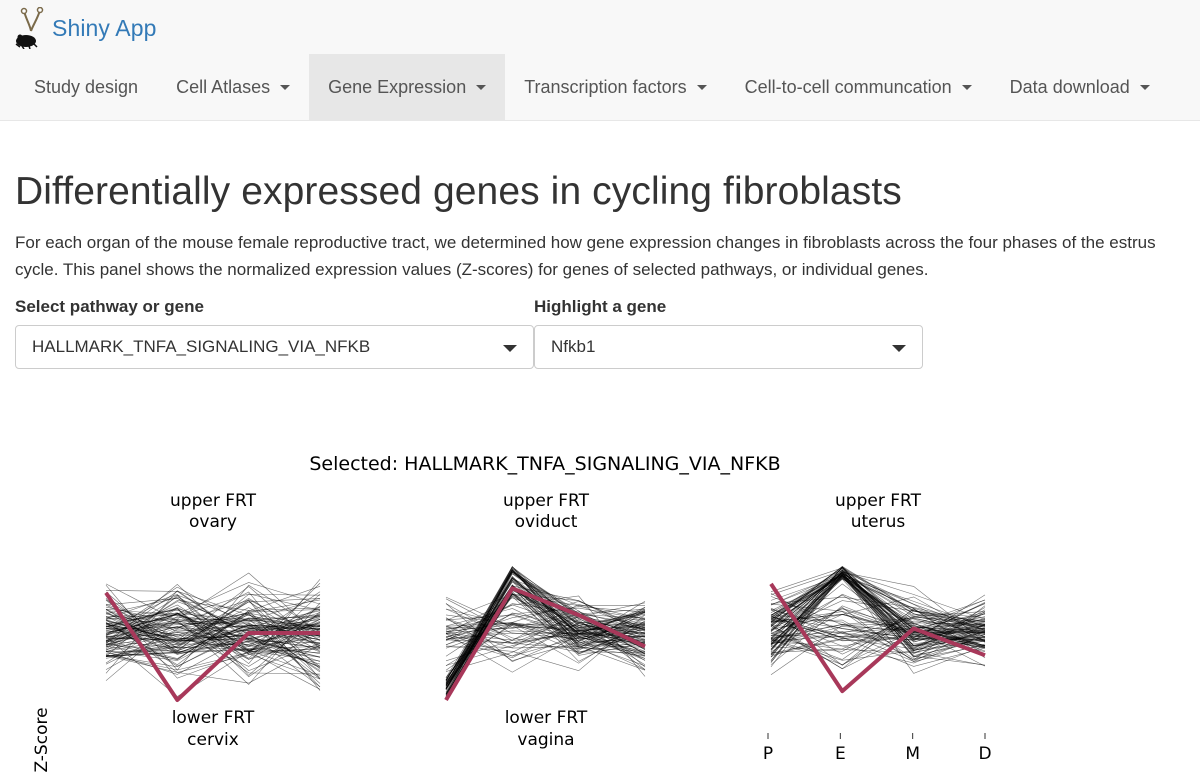 The width and height of the screenshot is (1200, 779). Describe the element at coordinates (1069, 86) in the screenshot. I see `nav-label: Data download` at that location.